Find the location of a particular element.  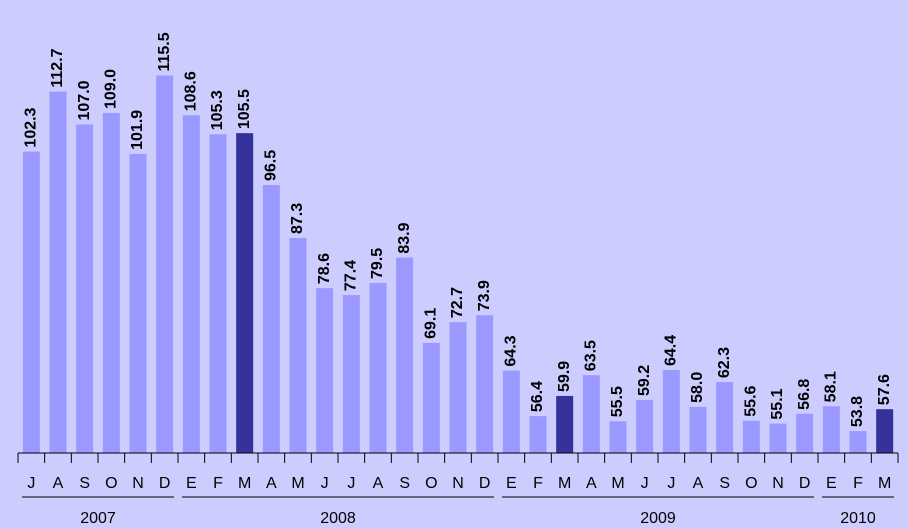

value-label: 102.3 is located at coordinates (31, 127).